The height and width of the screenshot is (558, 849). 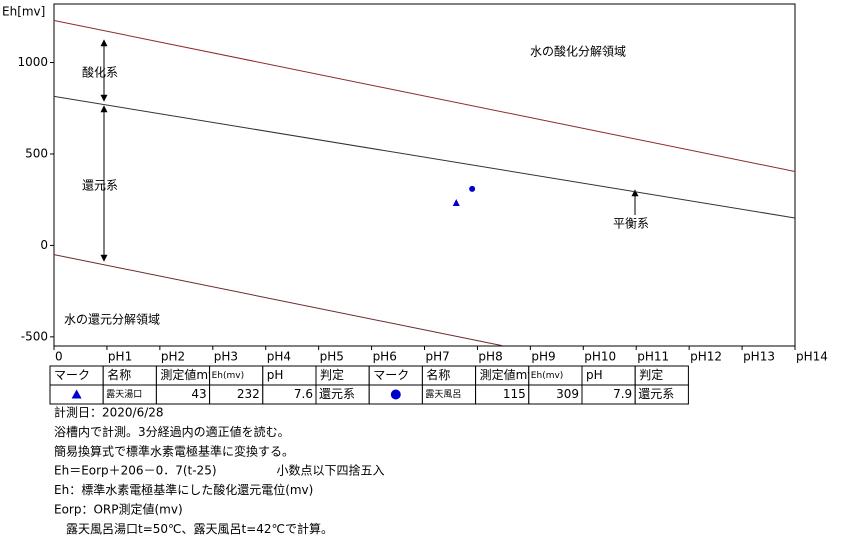 I want to click on cell-text: 7.6, so click(x=303, y=394).